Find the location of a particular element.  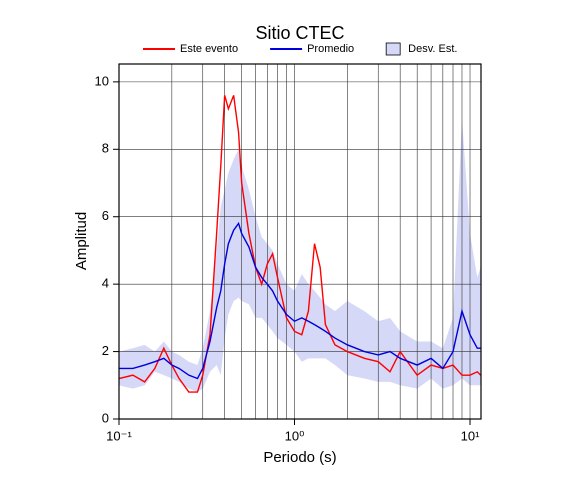

x-tick-label: 10¹ is located at coordinates (470, 435).